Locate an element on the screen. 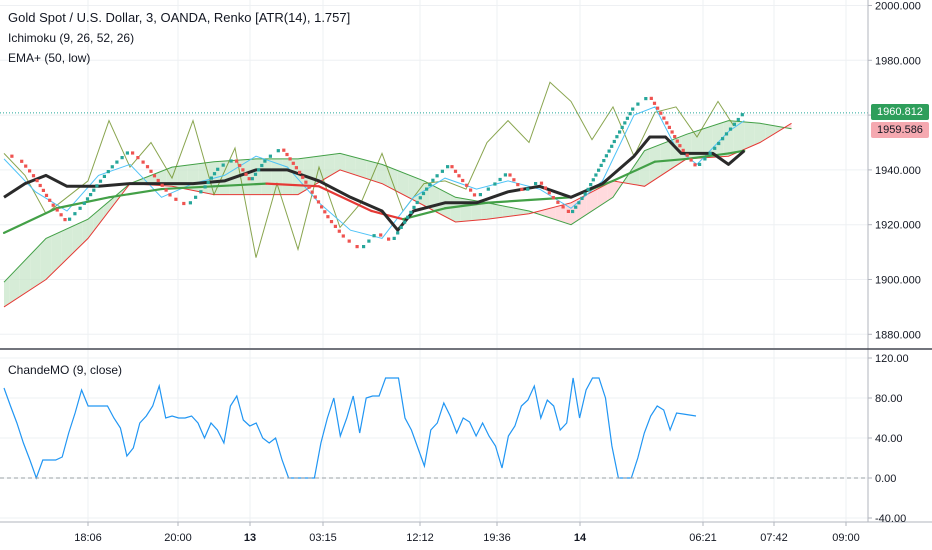 This screenshot has width=932, height=550. time-tick-label: 03:15 is located at coordinates (323, 538).